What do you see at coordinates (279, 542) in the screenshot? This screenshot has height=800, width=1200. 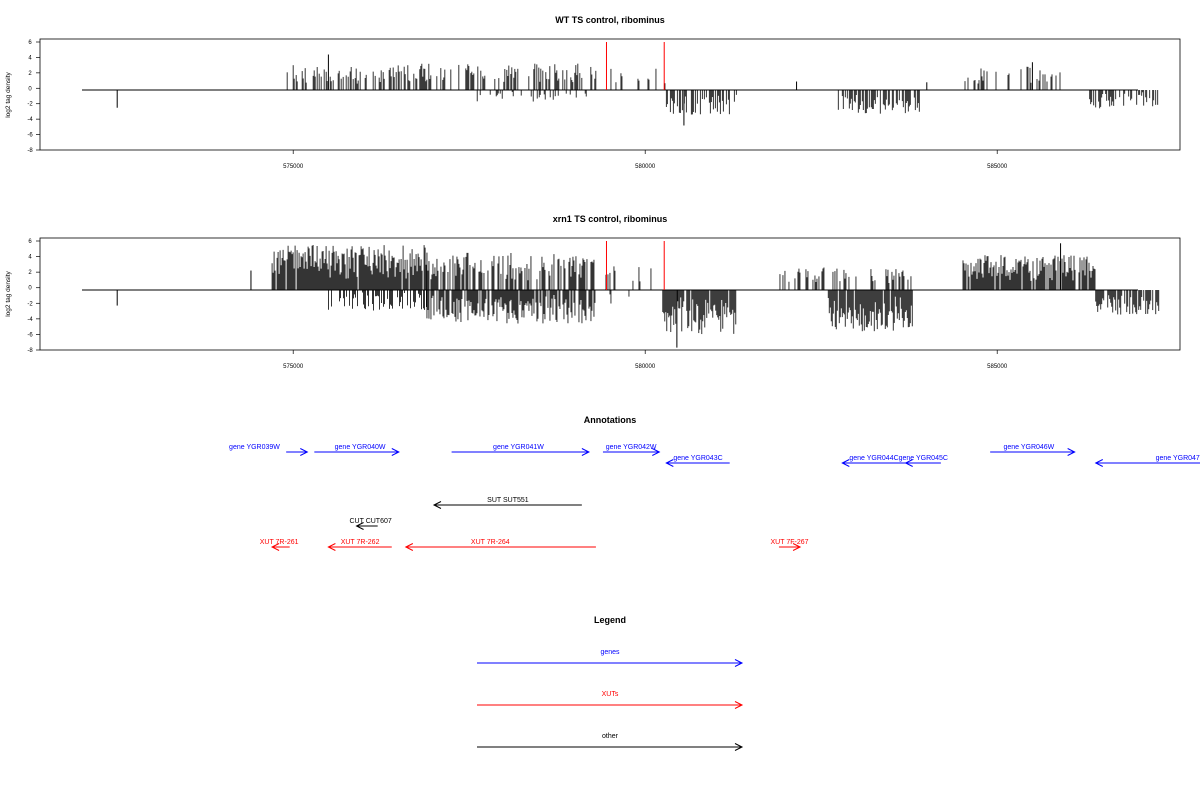 I see `feature-label: XUT 7R-261` at bounding box center [279, 542].